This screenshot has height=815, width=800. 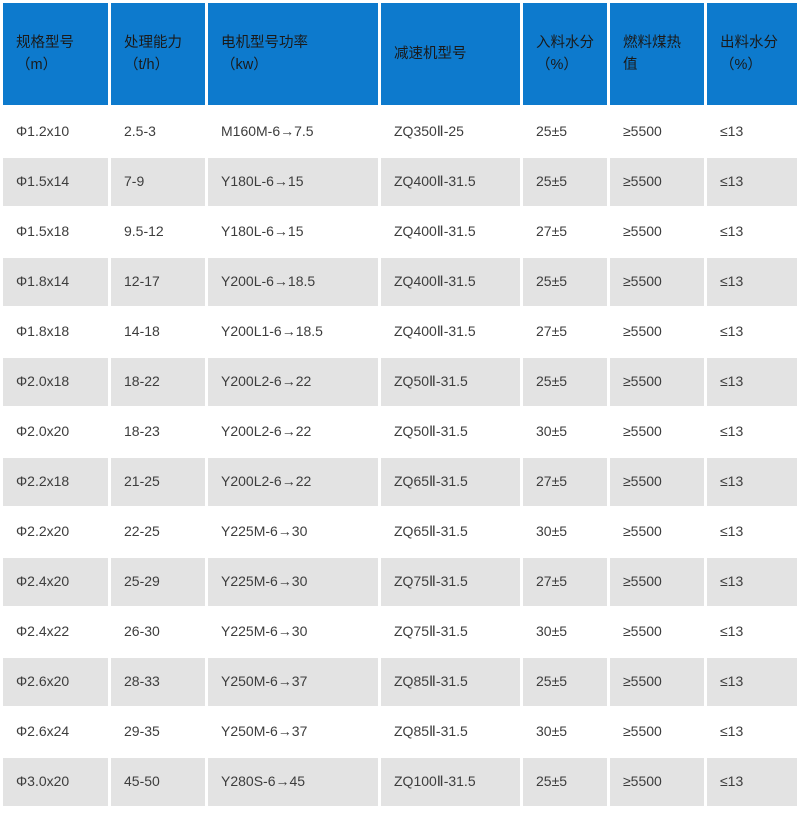 I want to click on cell-spec: Φ1.8x14, so click(x=57, y=283).